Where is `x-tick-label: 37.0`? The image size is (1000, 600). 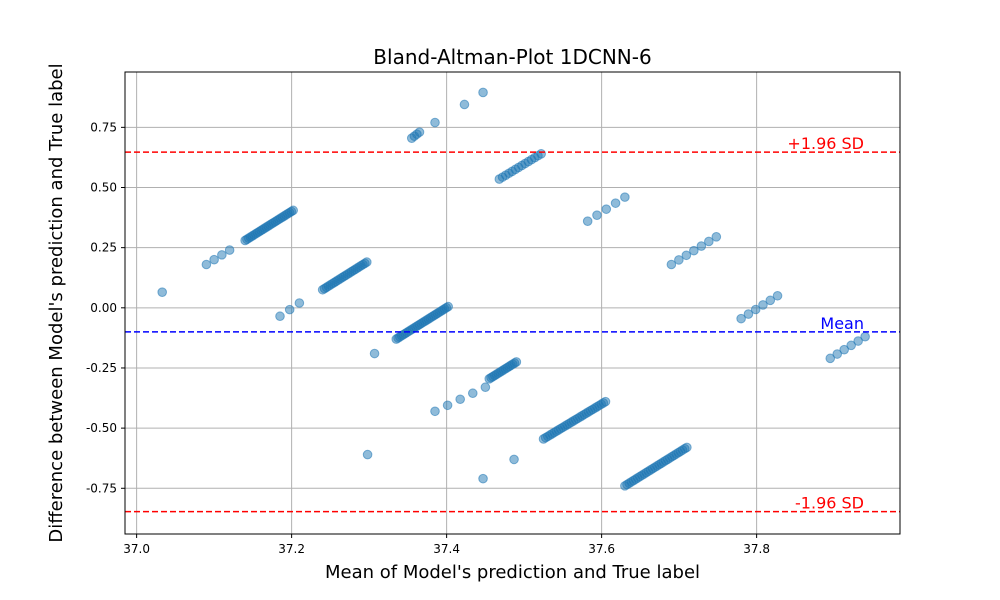 x-tick-label: 37.0 is located at coordinates (136, 549).